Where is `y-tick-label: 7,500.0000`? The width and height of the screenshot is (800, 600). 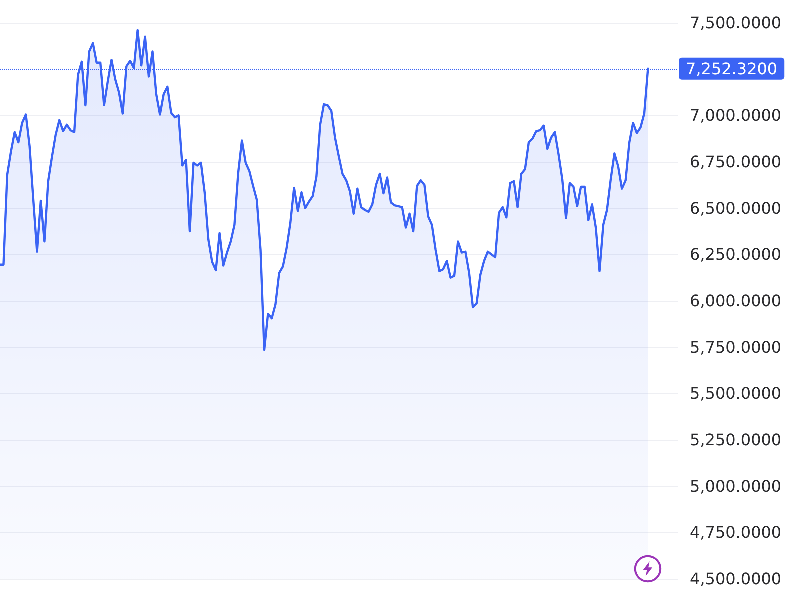 y-tick-label: 7,500.0000 is located at coordinates (736, 23).